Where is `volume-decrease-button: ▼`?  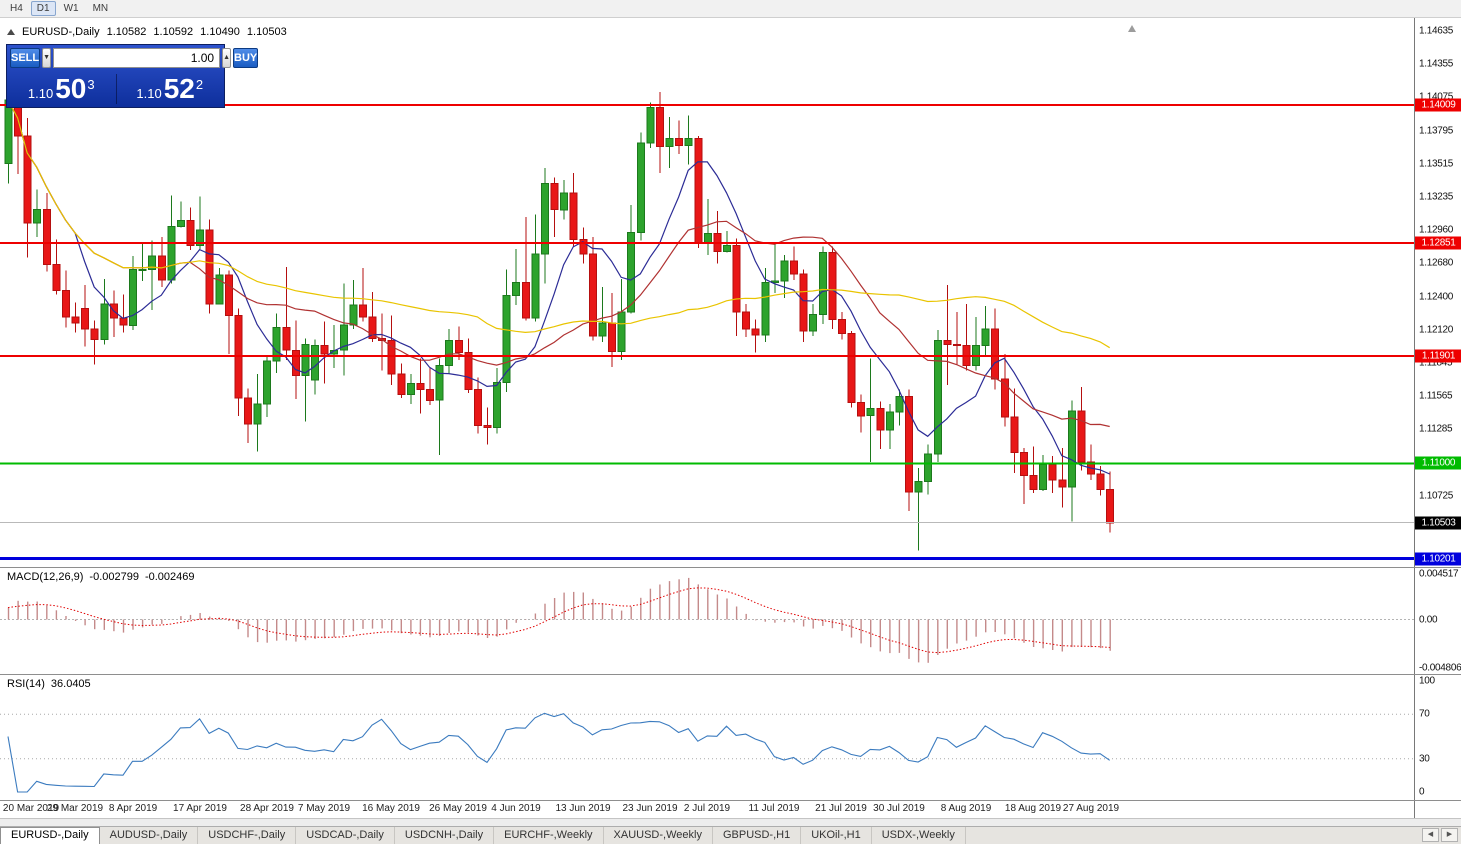
volume-decrease-button: ▼ is located at coordinates (47, 58).